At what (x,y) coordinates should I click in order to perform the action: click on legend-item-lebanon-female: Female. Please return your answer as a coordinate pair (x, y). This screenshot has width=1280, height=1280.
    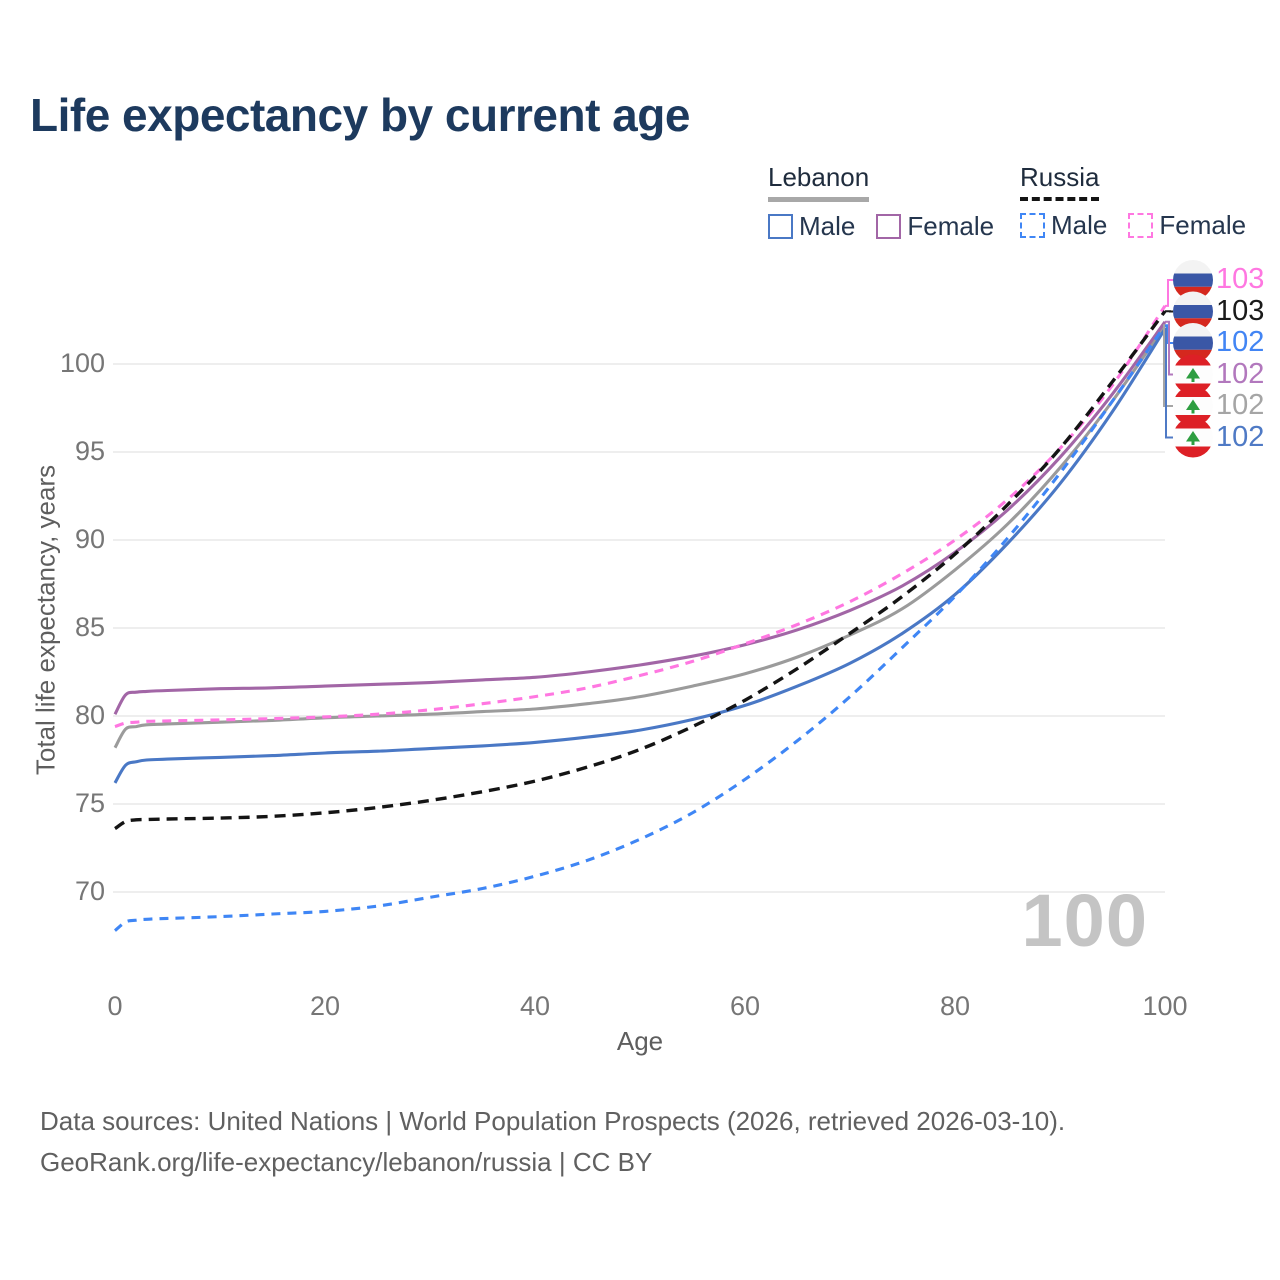
    Looking at the image, I should click on (935, 226).